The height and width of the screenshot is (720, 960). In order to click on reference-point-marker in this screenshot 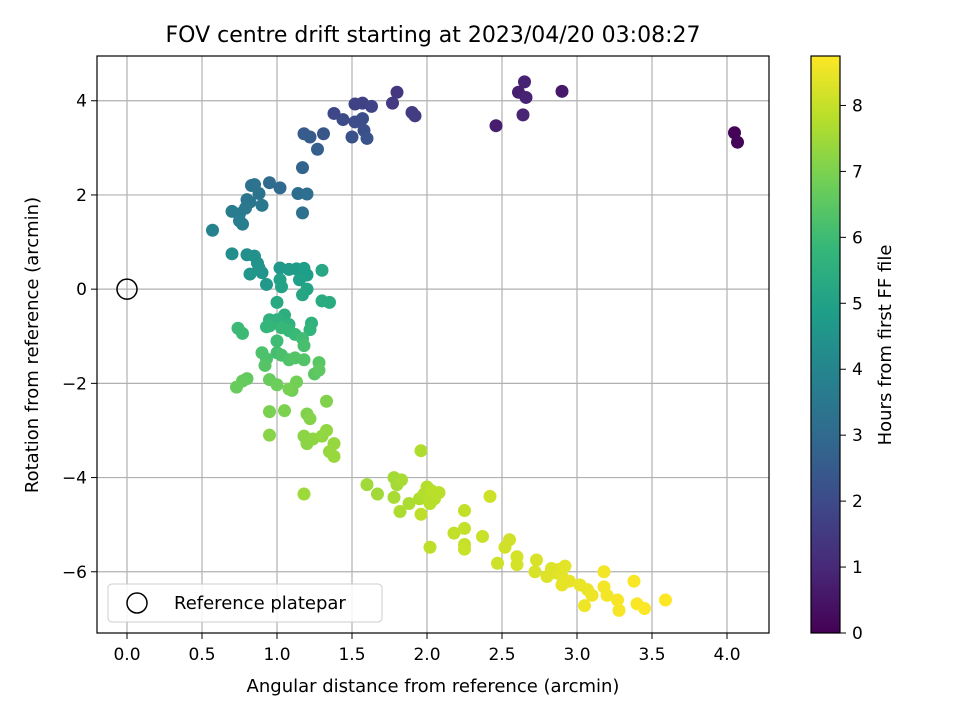, I will do `click(127, 289)`.